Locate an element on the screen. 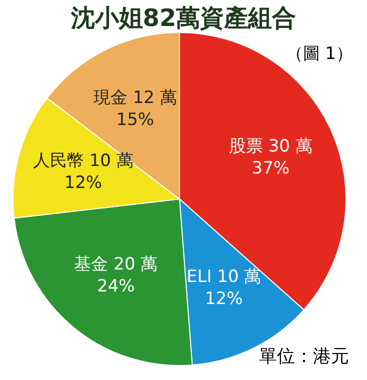  slice-label: 人民幣 10 萬 12% is located at coordinates (83, 171).